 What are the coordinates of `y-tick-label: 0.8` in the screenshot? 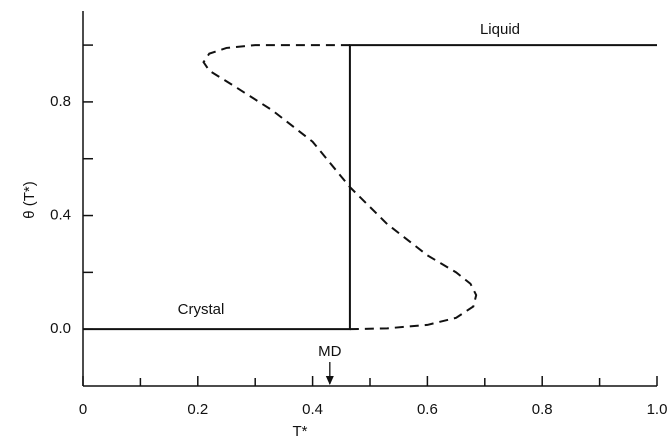 It's located at (60, 101).